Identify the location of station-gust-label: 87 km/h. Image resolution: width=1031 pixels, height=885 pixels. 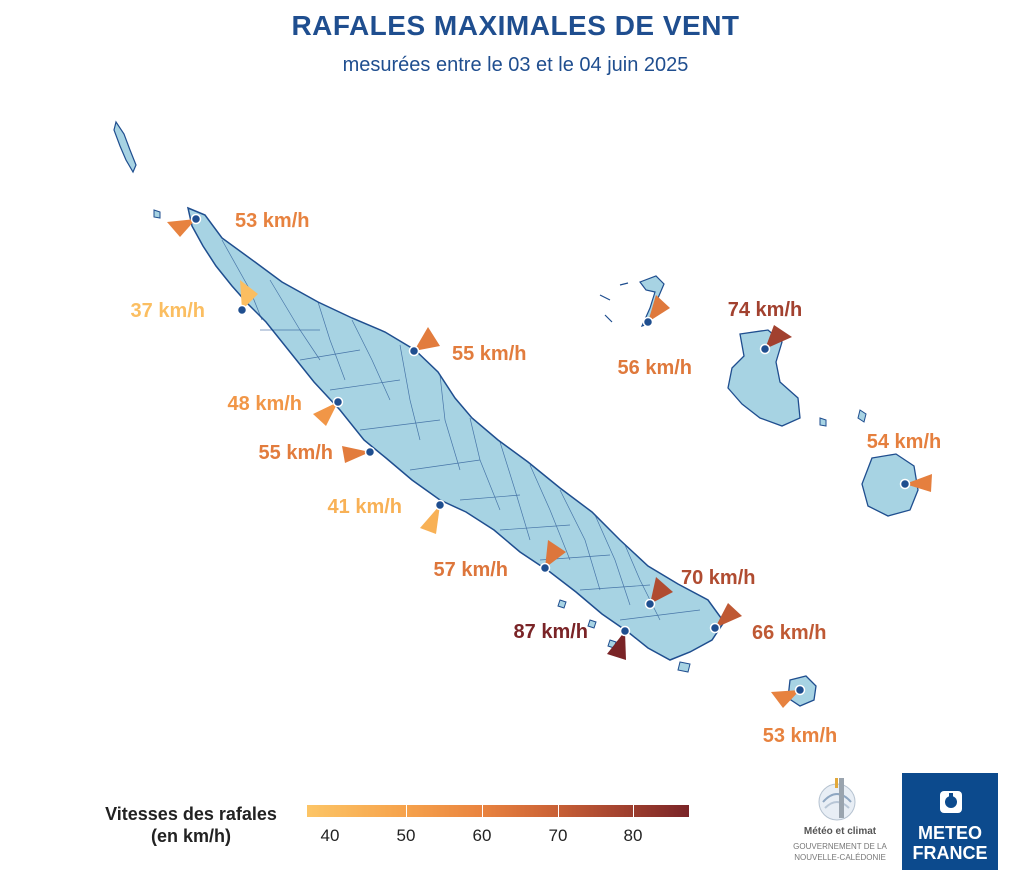
(551, 632).